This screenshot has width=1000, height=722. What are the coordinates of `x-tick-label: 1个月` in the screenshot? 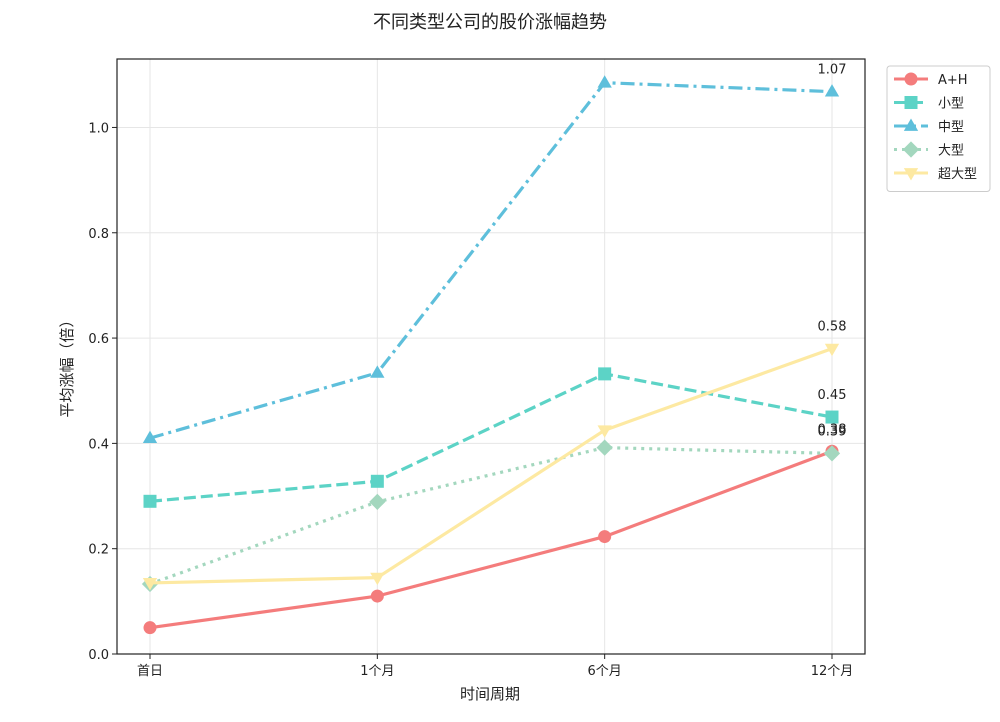 It's located at (377, 671).